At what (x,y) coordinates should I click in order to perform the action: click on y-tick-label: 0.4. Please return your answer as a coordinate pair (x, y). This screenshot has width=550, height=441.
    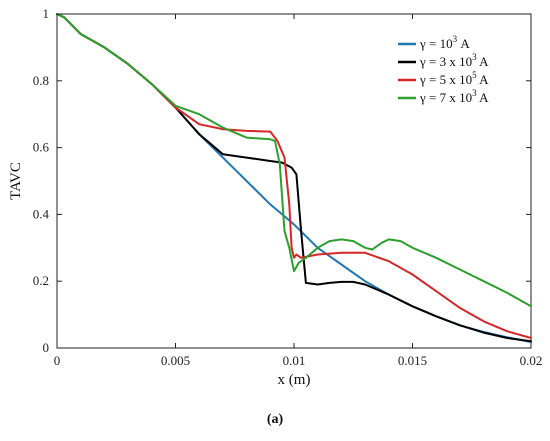
    Looking at the image, I should click on (41, 213).